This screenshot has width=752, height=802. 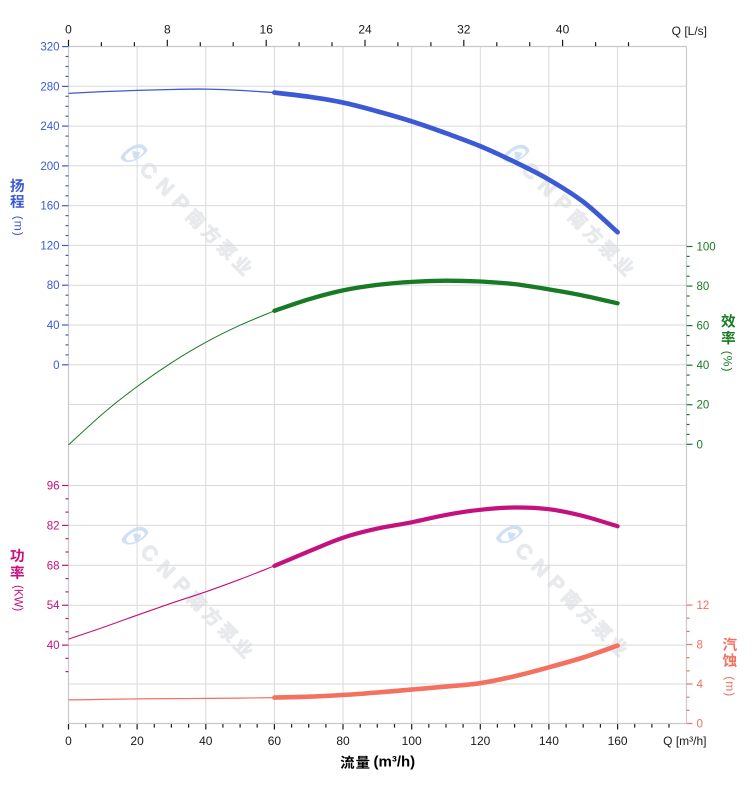 I want to click on svg-text: 82, so click(x=53, y=526).